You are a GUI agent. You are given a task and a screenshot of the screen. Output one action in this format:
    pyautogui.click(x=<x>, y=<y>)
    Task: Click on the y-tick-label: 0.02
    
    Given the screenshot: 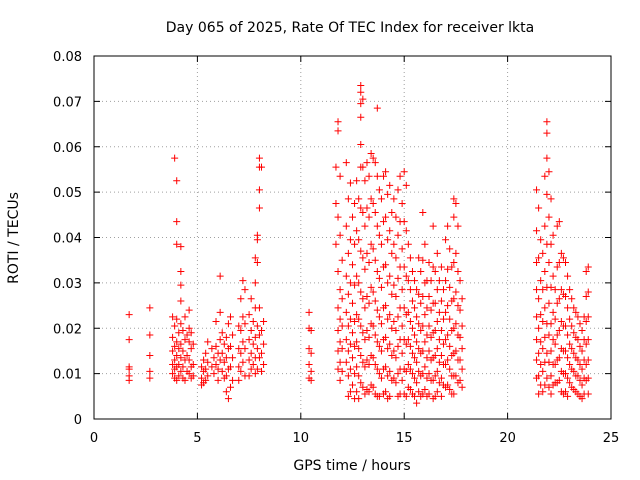 What is the action you would take?
    pyautogui.click(x=67, y=329)
    